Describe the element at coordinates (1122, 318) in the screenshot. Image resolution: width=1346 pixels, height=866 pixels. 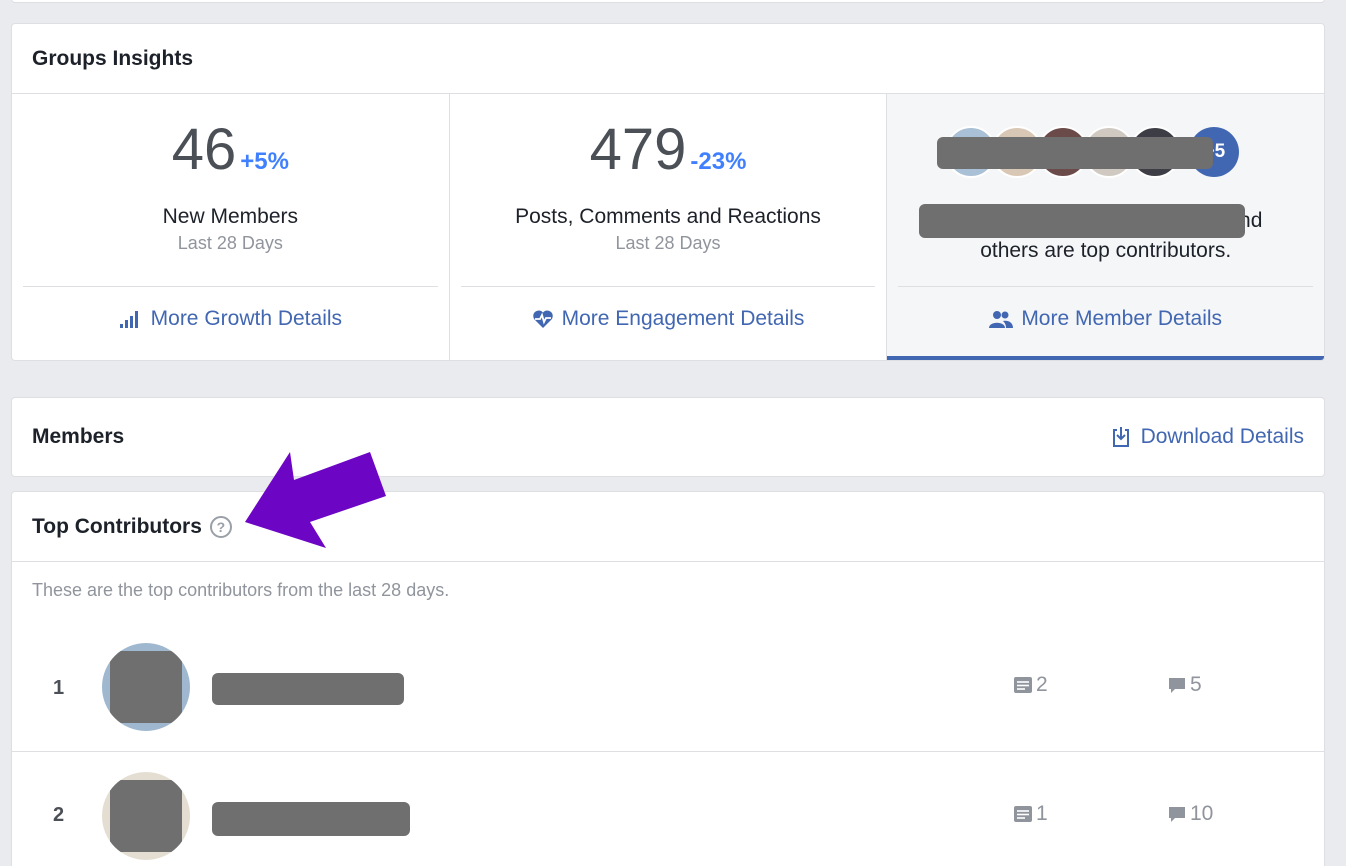
I see `more-member-details-label: More Member Details` at that location.